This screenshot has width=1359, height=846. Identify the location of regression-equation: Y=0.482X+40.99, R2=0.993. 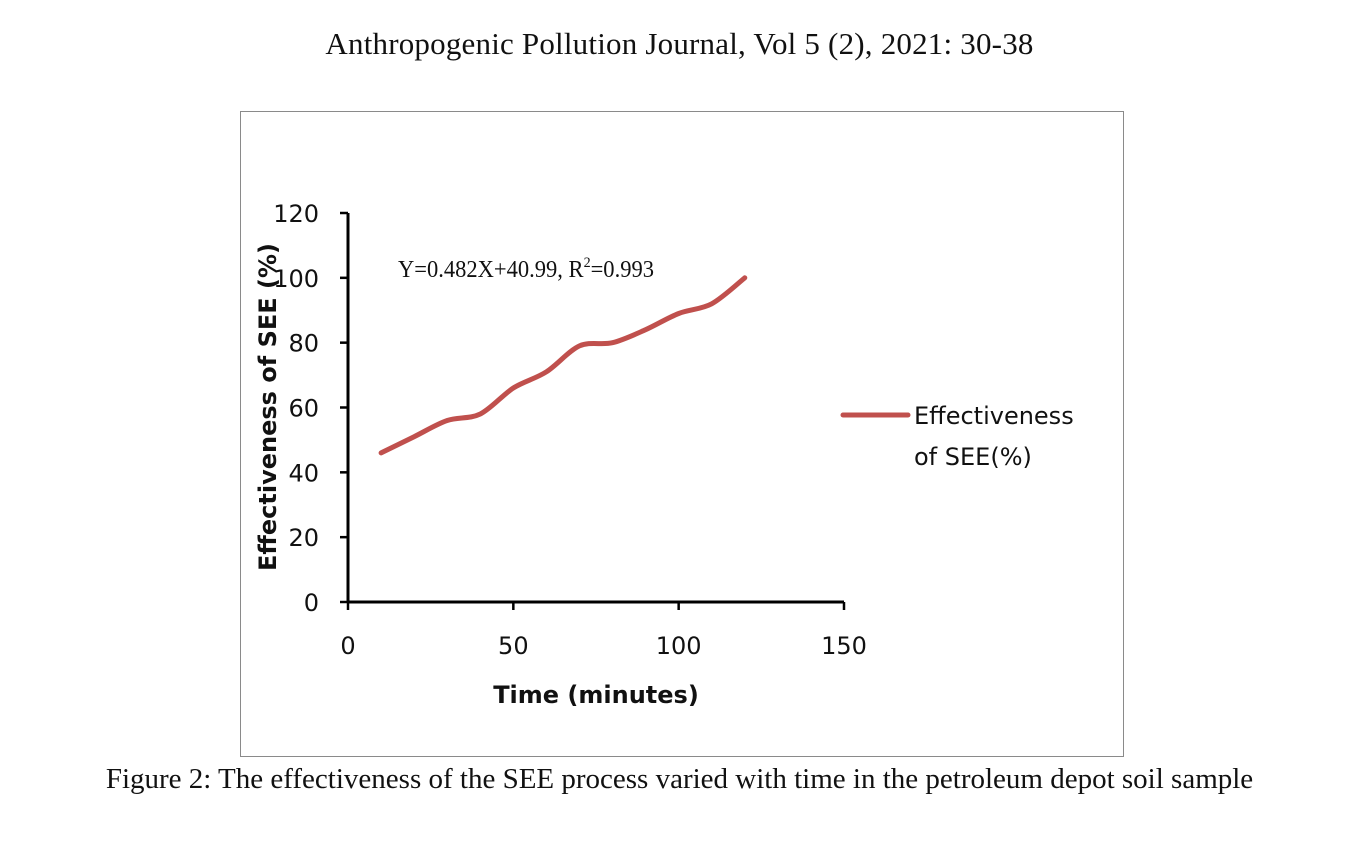
(526, 269).